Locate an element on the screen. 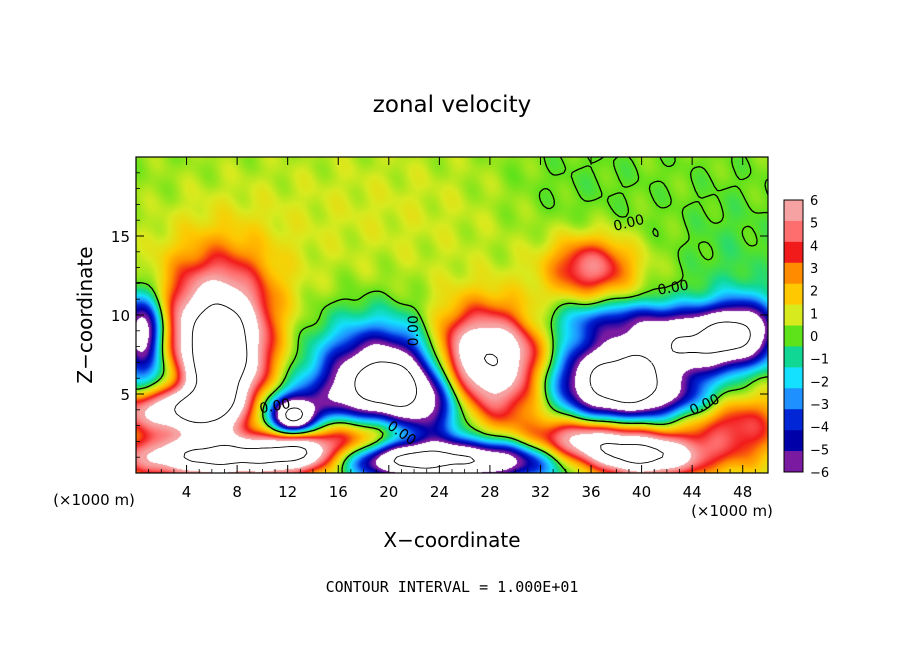 This screenshot has height=654, width=904. x-tick-label: 48 is located at coordinates (742, 492).